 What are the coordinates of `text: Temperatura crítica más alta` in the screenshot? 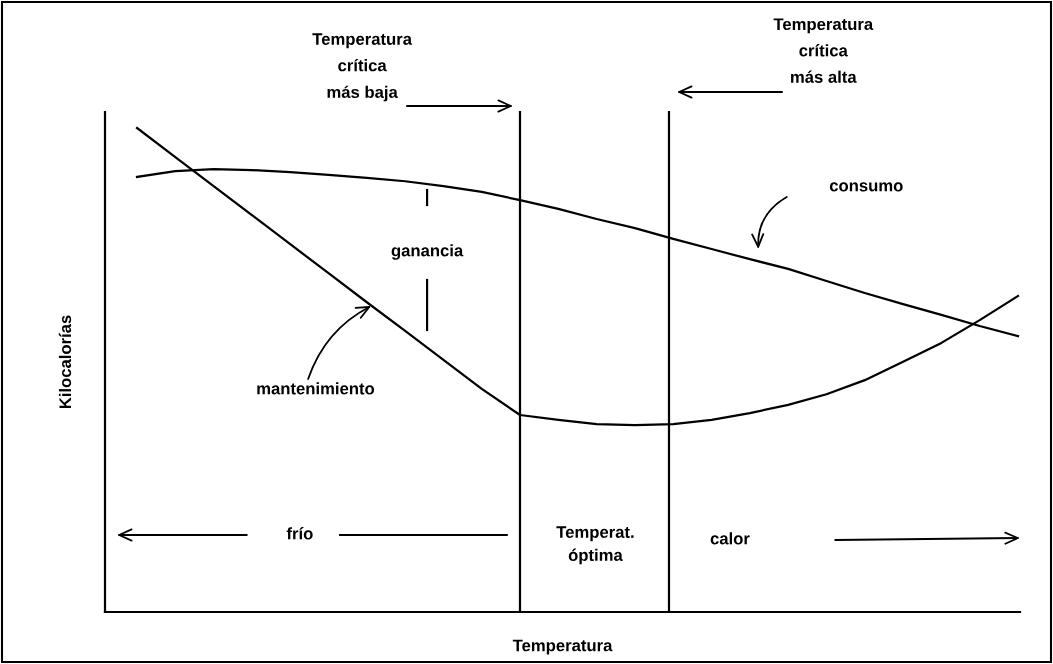 It's located at (823, 50).